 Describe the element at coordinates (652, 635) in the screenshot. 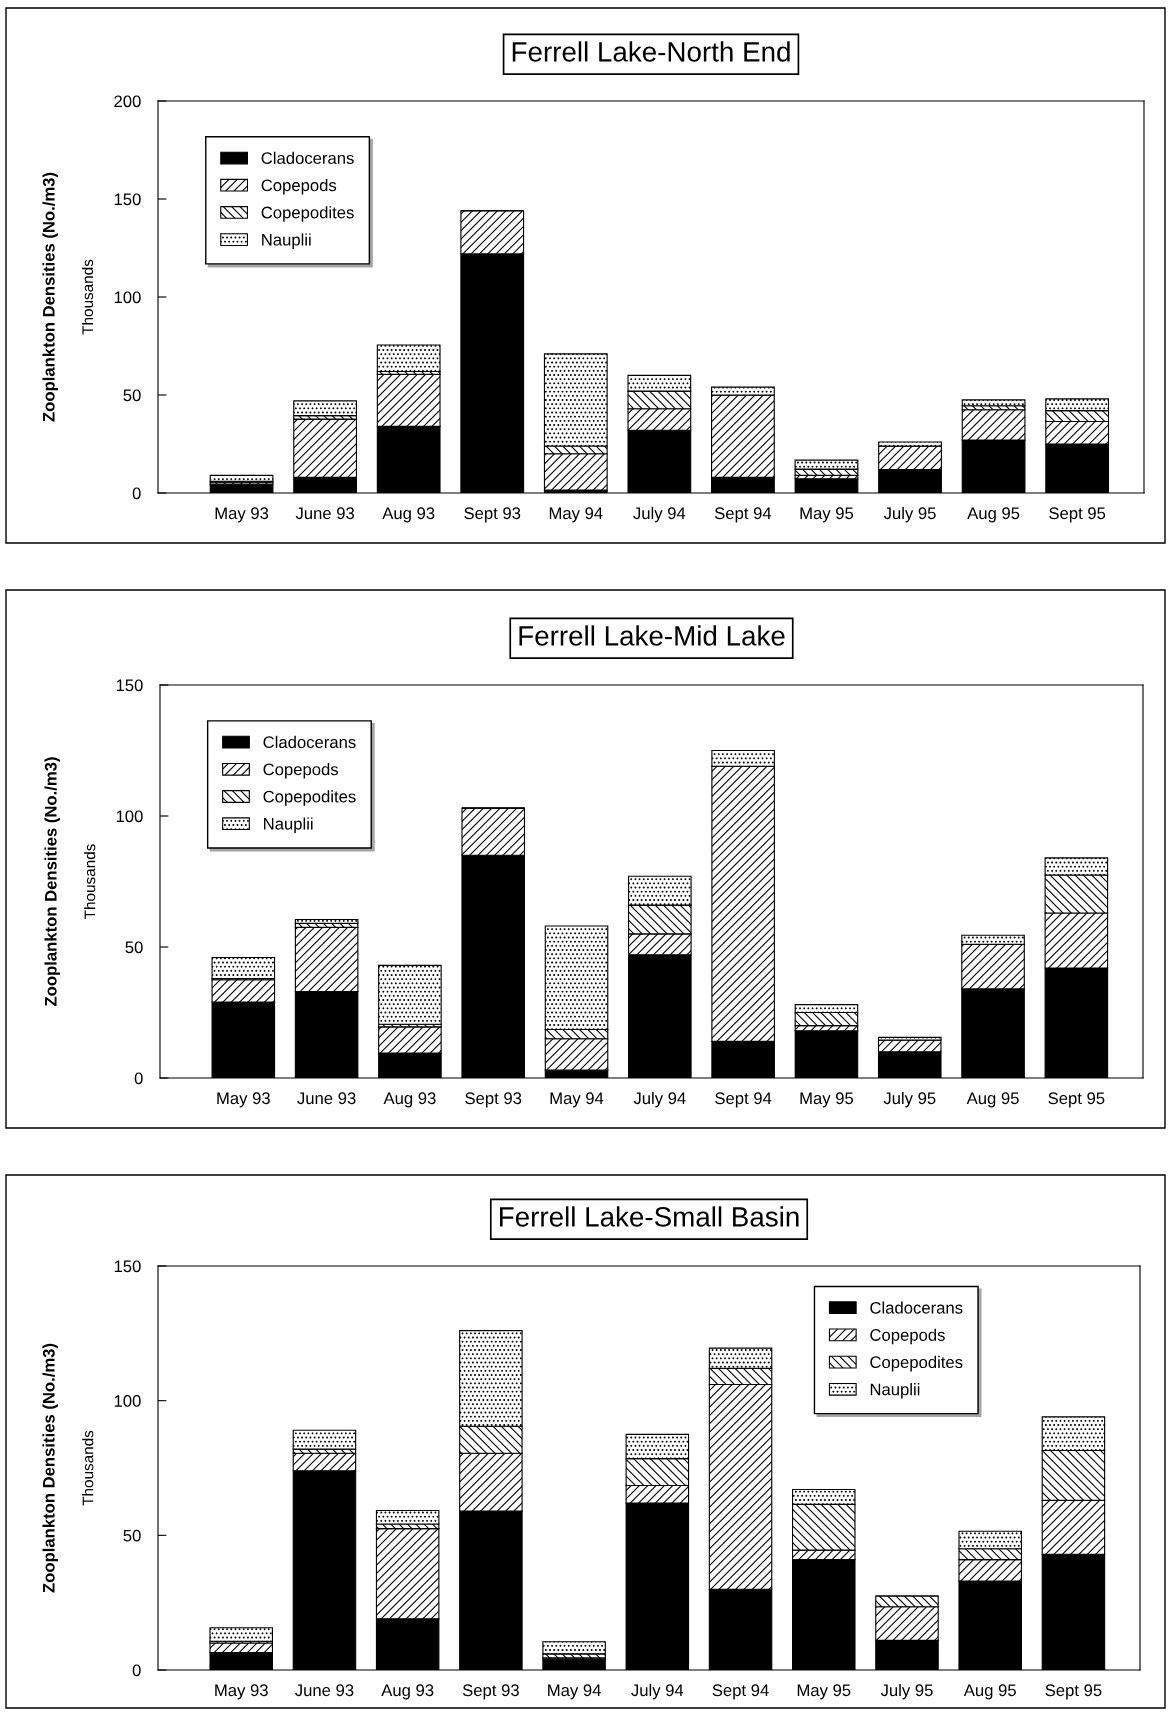

I see `chart-title: Ferrell Lake-Mid Lake` at that location.